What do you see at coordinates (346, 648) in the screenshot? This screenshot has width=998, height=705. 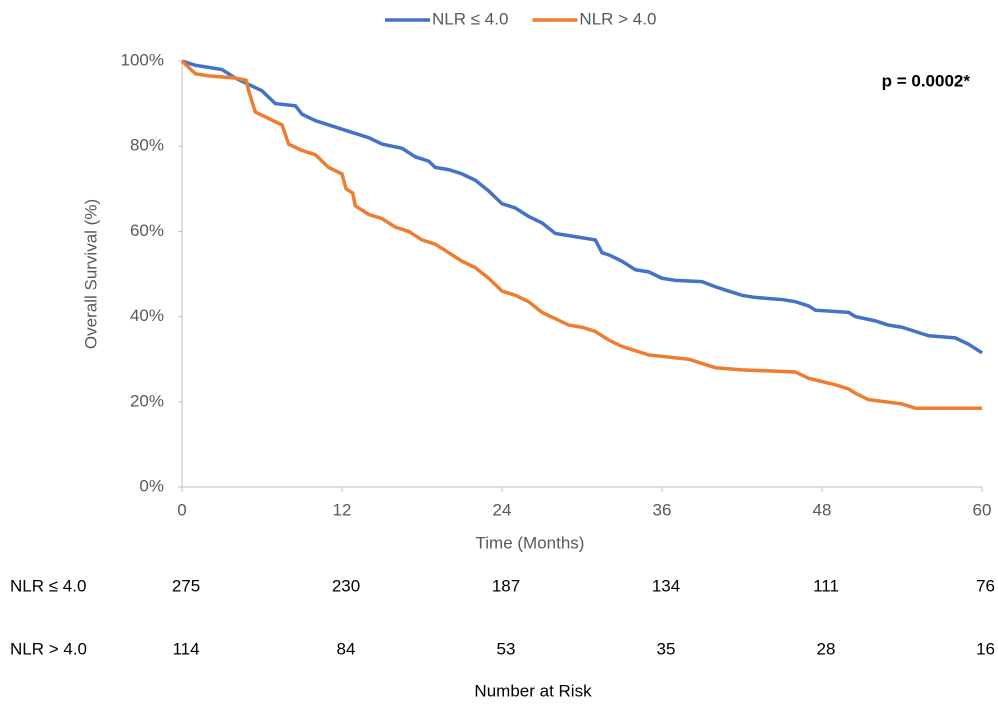 I see `risk-count: 84` at bounding box center [346, 648].